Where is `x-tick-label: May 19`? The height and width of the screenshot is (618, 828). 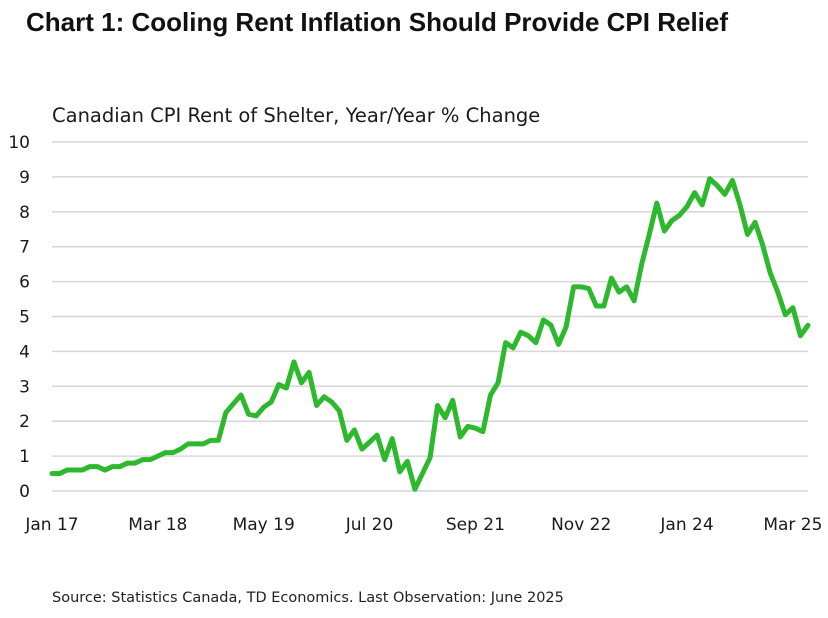
x-tick-label: May 19 is located at coordinates (264, 525).